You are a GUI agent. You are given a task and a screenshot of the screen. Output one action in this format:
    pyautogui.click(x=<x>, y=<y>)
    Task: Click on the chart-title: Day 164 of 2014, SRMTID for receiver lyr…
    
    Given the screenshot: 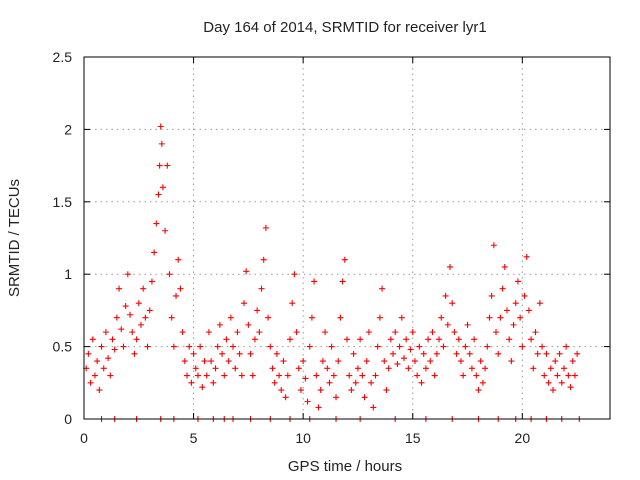 What is the action you would take?
    pyautogui.click(x=344, y=27)
    